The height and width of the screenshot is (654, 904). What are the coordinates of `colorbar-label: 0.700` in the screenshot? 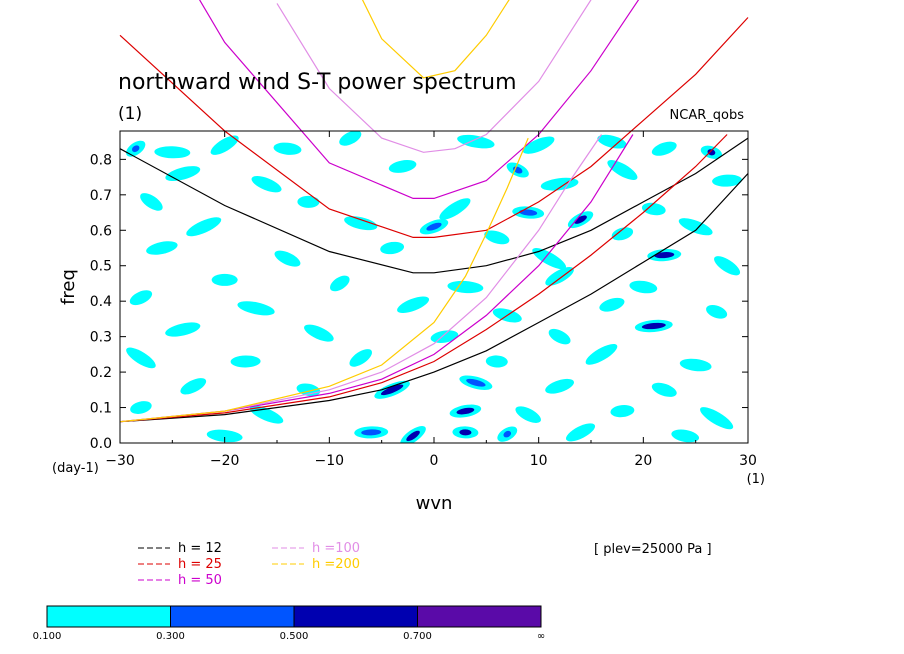 It's located at (417, 636).